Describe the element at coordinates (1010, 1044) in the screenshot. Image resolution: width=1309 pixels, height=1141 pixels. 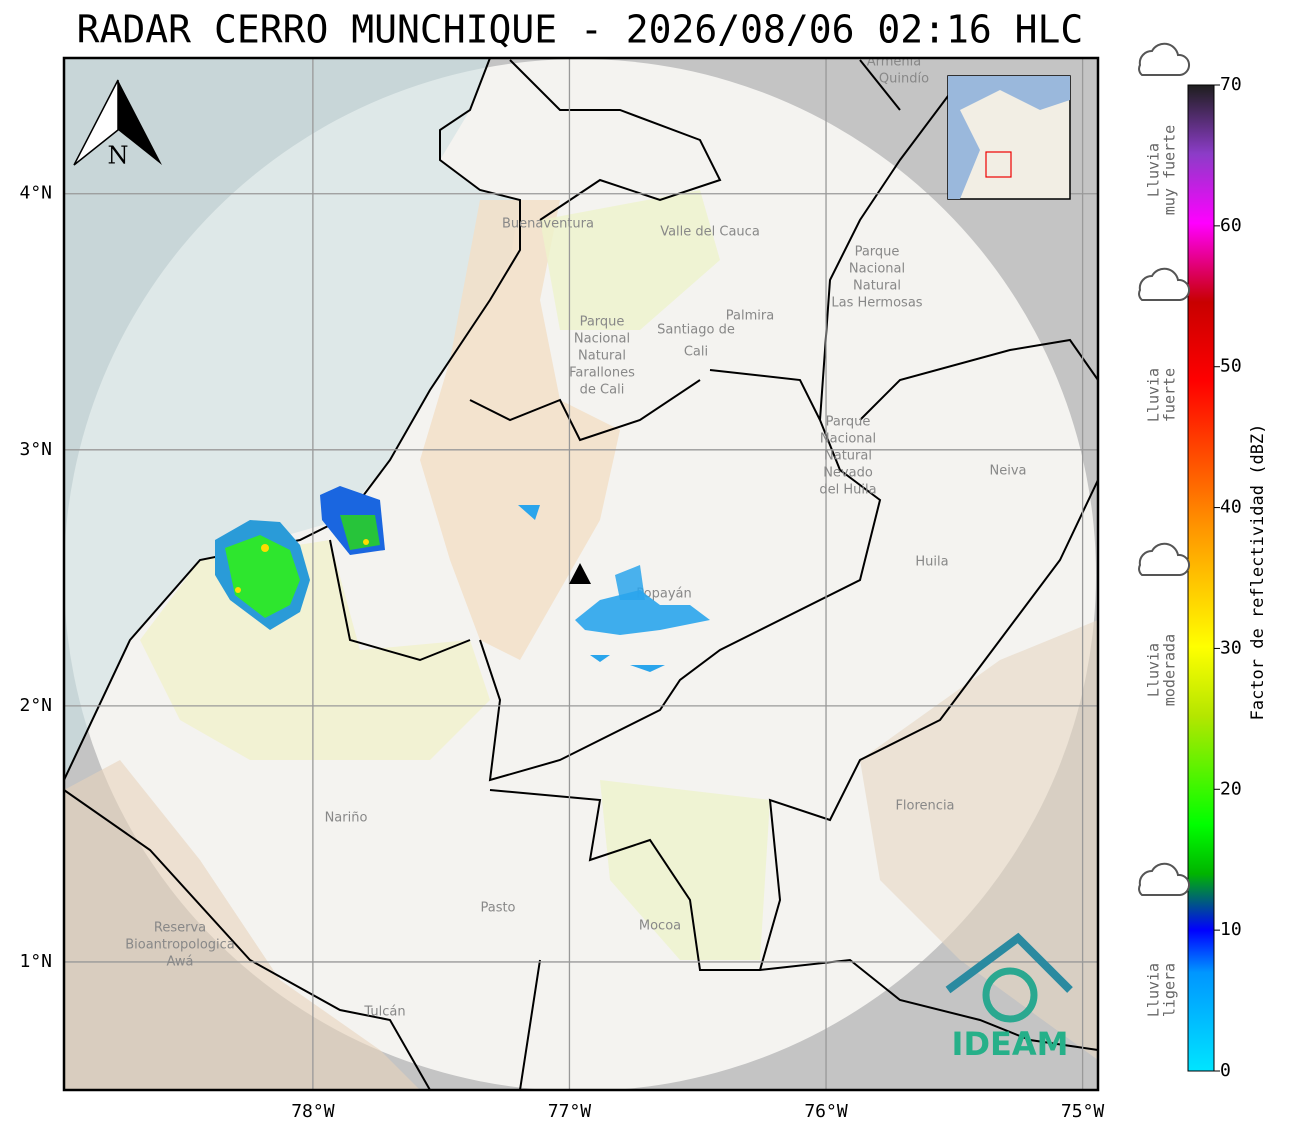
I see `logo-text: IDEAM` at that location.